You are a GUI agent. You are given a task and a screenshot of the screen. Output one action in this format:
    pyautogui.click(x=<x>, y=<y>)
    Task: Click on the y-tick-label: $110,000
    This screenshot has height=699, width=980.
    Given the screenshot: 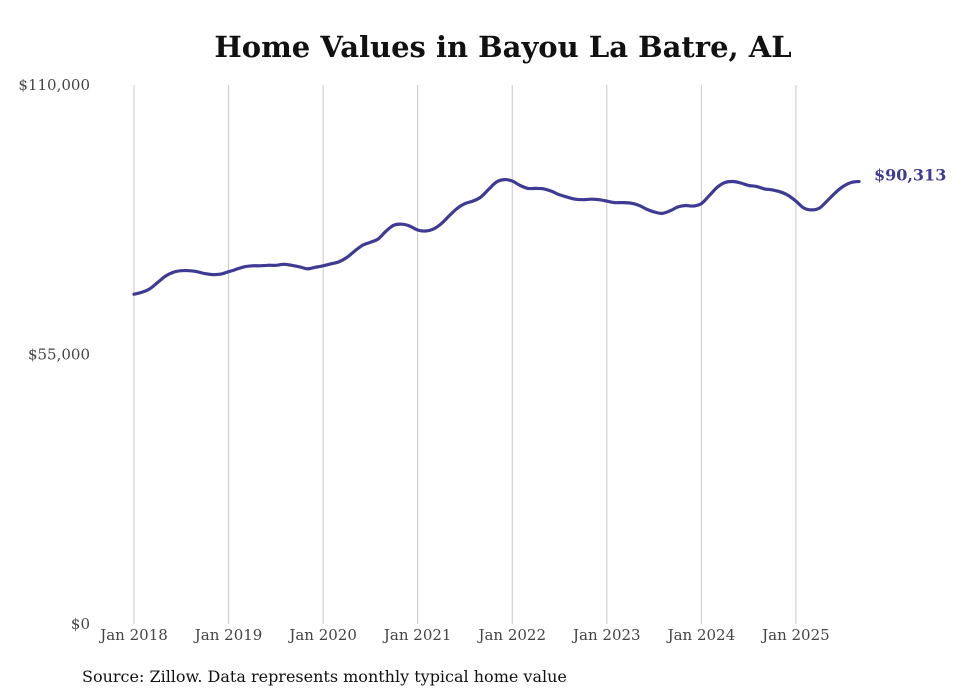 What is the action you would take?
    pyautogui.click(x=54, y=85)
    